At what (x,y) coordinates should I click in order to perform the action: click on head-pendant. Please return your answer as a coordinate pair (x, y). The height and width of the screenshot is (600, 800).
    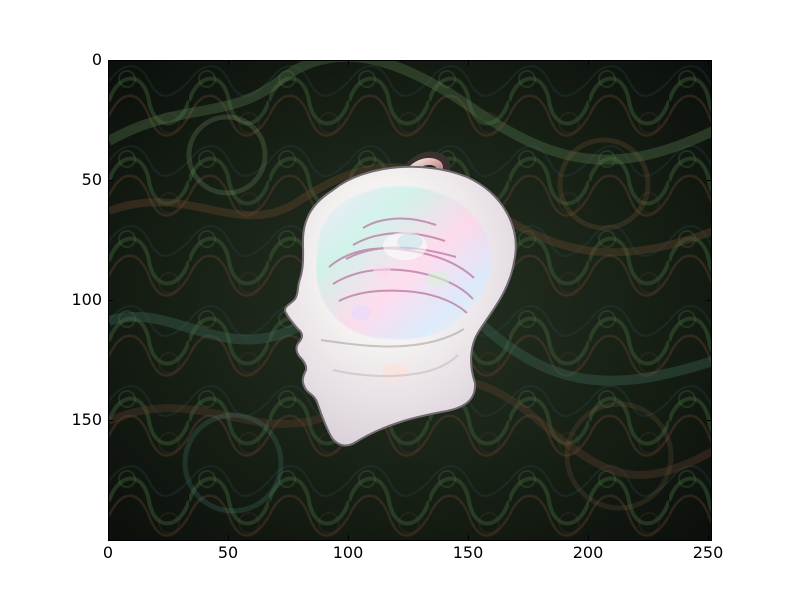
    Looking at the image, I should click on (400, 306).